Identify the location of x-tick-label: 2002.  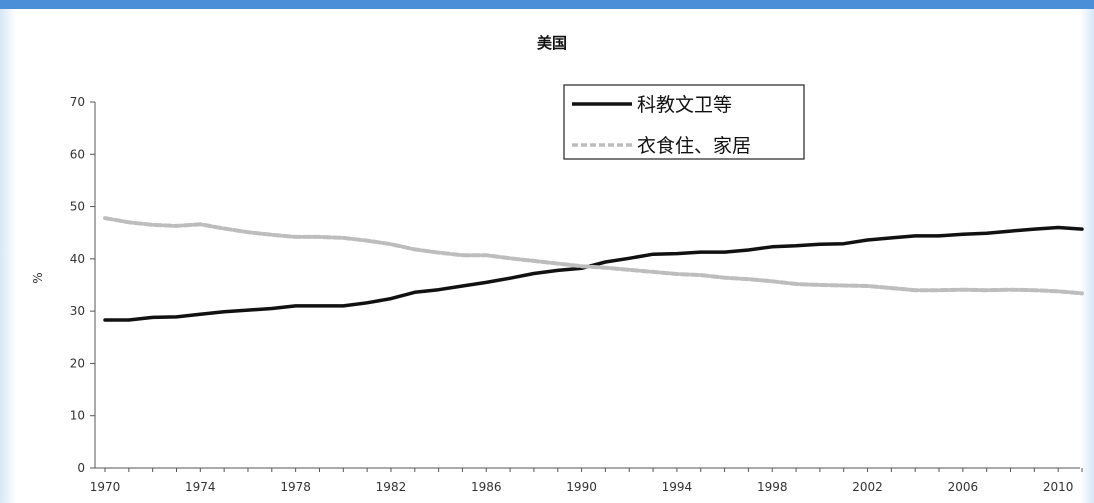
(867, 487).